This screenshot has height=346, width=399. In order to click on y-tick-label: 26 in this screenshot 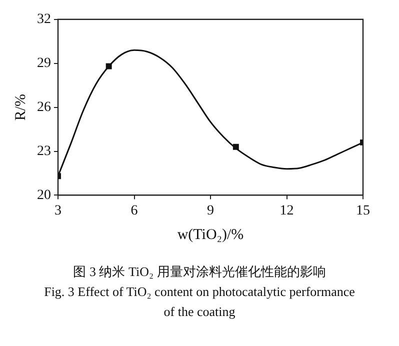, I will do `click(44, 107)`.